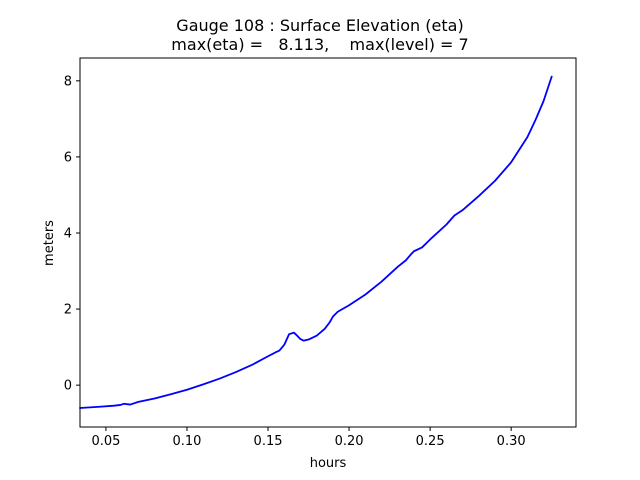  Describe the element at coordinates (511, 441) in the screenshot. I see `x-tick-label: 0.30` at that location.